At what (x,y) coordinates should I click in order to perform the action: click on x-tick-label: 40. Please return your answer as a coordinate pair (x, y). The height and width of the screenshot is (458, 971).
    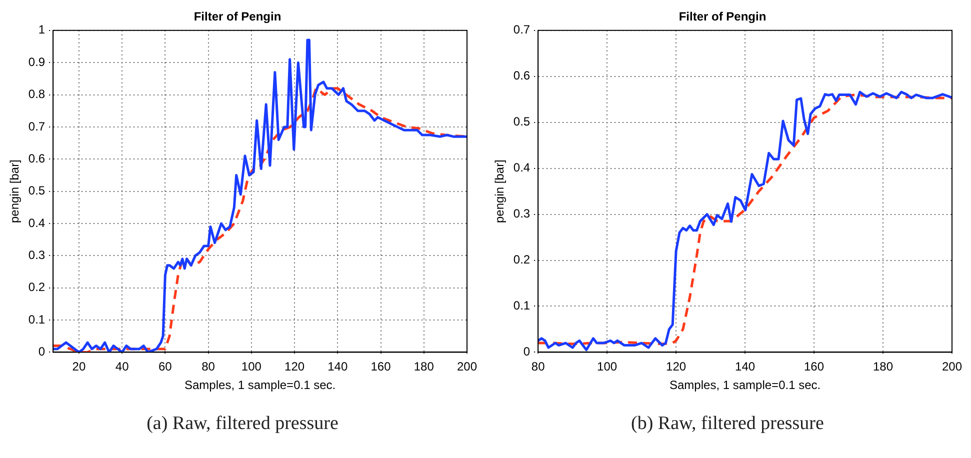
    Looking at the image, I should click on (122, 367).